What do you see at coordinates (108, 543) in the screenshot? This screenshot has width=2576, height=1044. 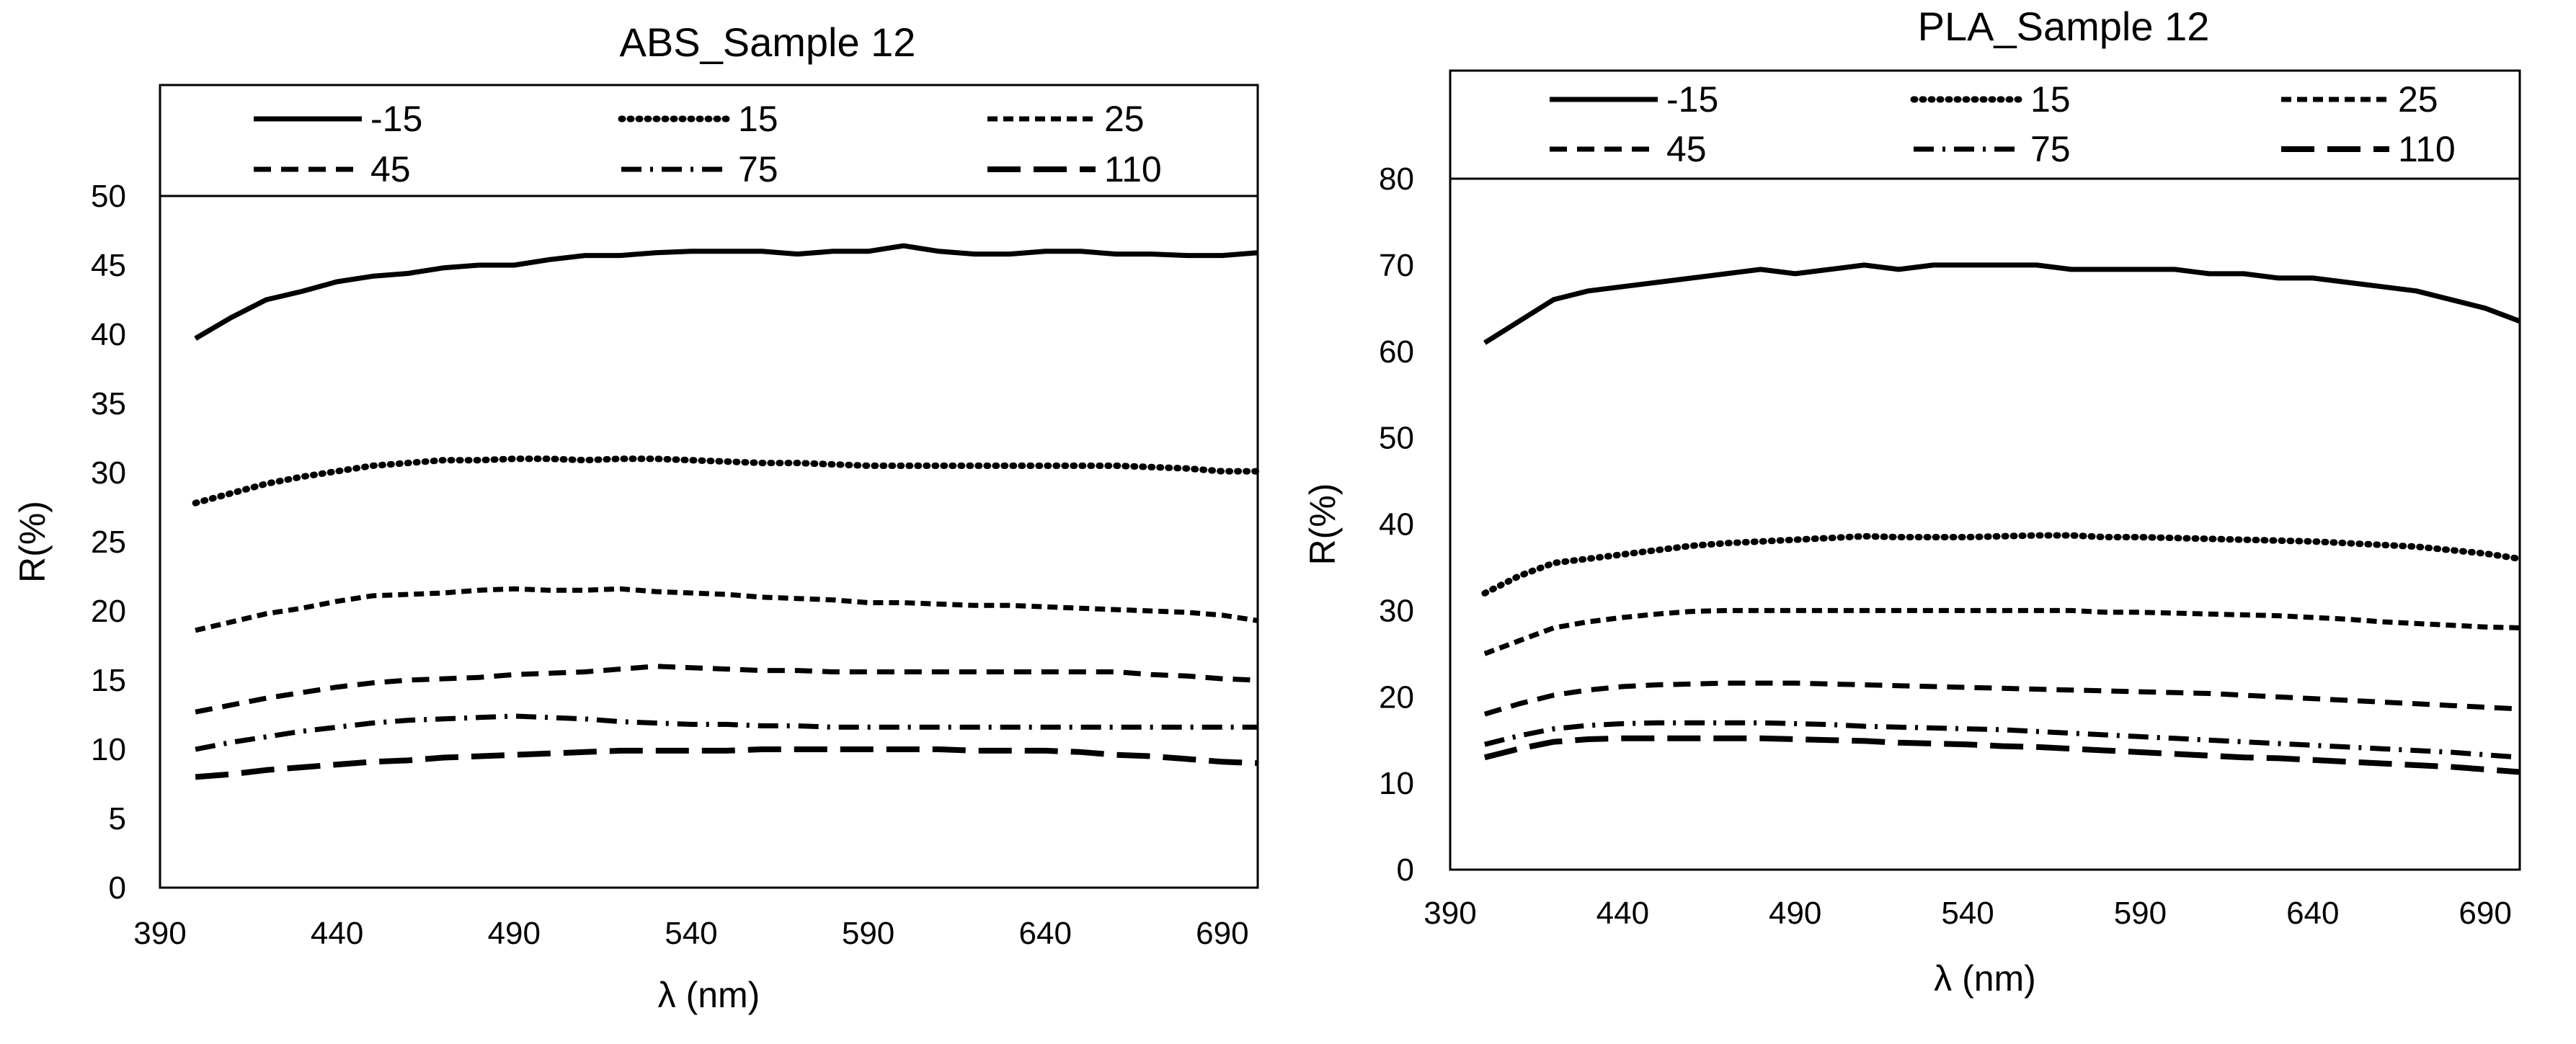 I see `y-tick-label: 25` at bounding box center [108, 543].